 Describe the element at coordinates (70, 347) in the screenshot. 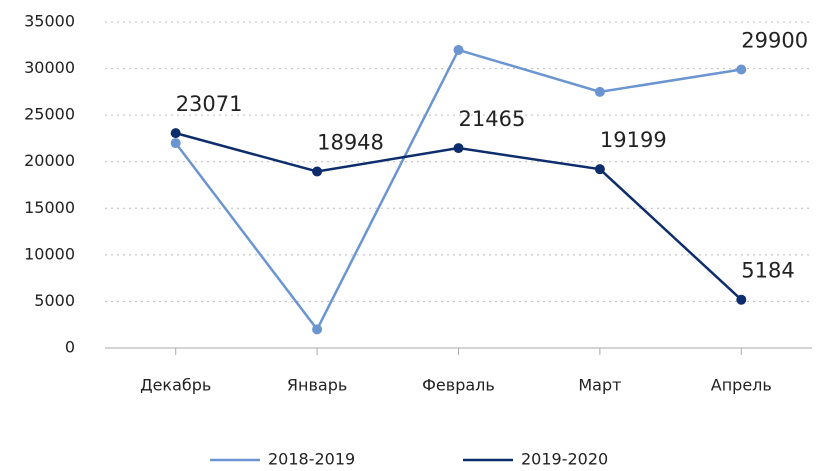

I see `y-tick-label: 0` at that location.